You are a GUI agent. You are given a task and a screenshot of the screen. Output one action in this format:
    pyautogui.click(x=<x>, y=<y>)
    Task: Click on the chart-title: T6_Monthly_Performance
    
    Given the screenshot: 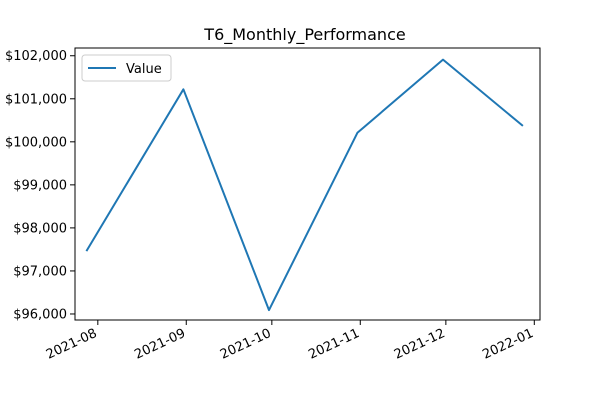 What is the action you would take?
    pyautogui.click(x=304, y=35)
    